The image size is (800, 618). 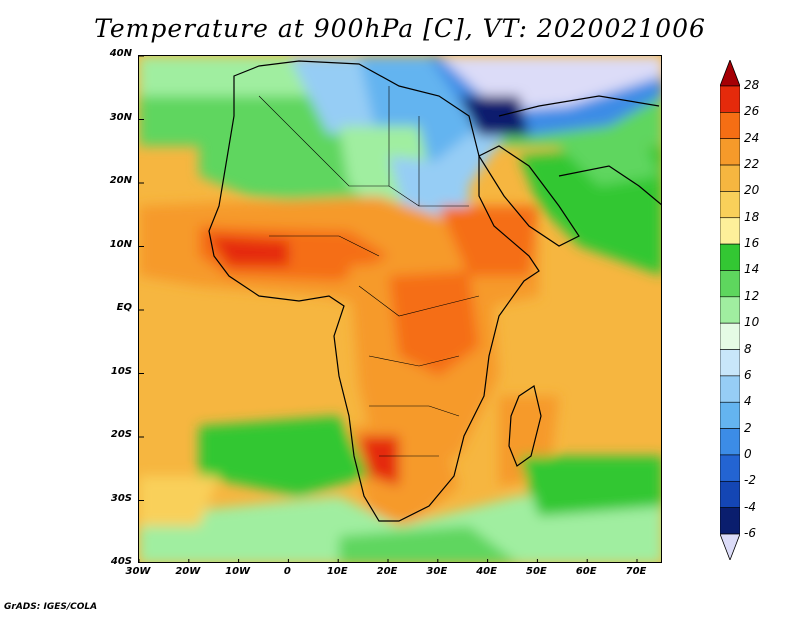 I want to click on lon-label: 20E, so click(x=387, y=571).